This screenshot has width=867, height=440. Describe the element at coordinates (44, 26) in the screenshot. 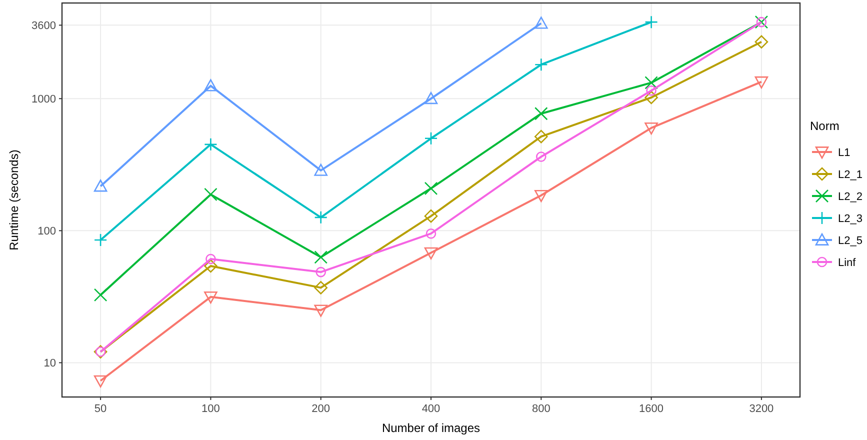

I see `y-tick-label: 3600` at that location.